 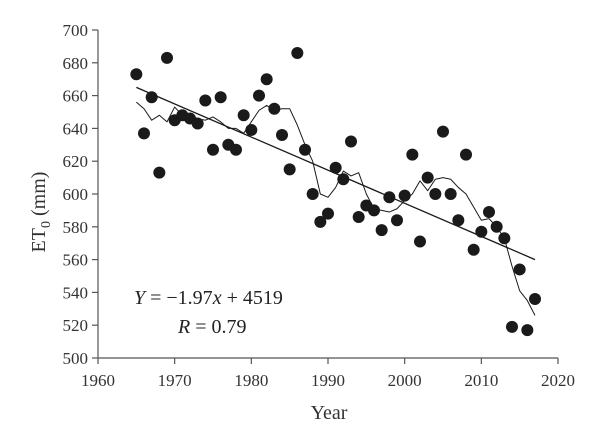 I want to click on regression-equation: Y = −1.97x + 4519, so click(x=208, y=298).